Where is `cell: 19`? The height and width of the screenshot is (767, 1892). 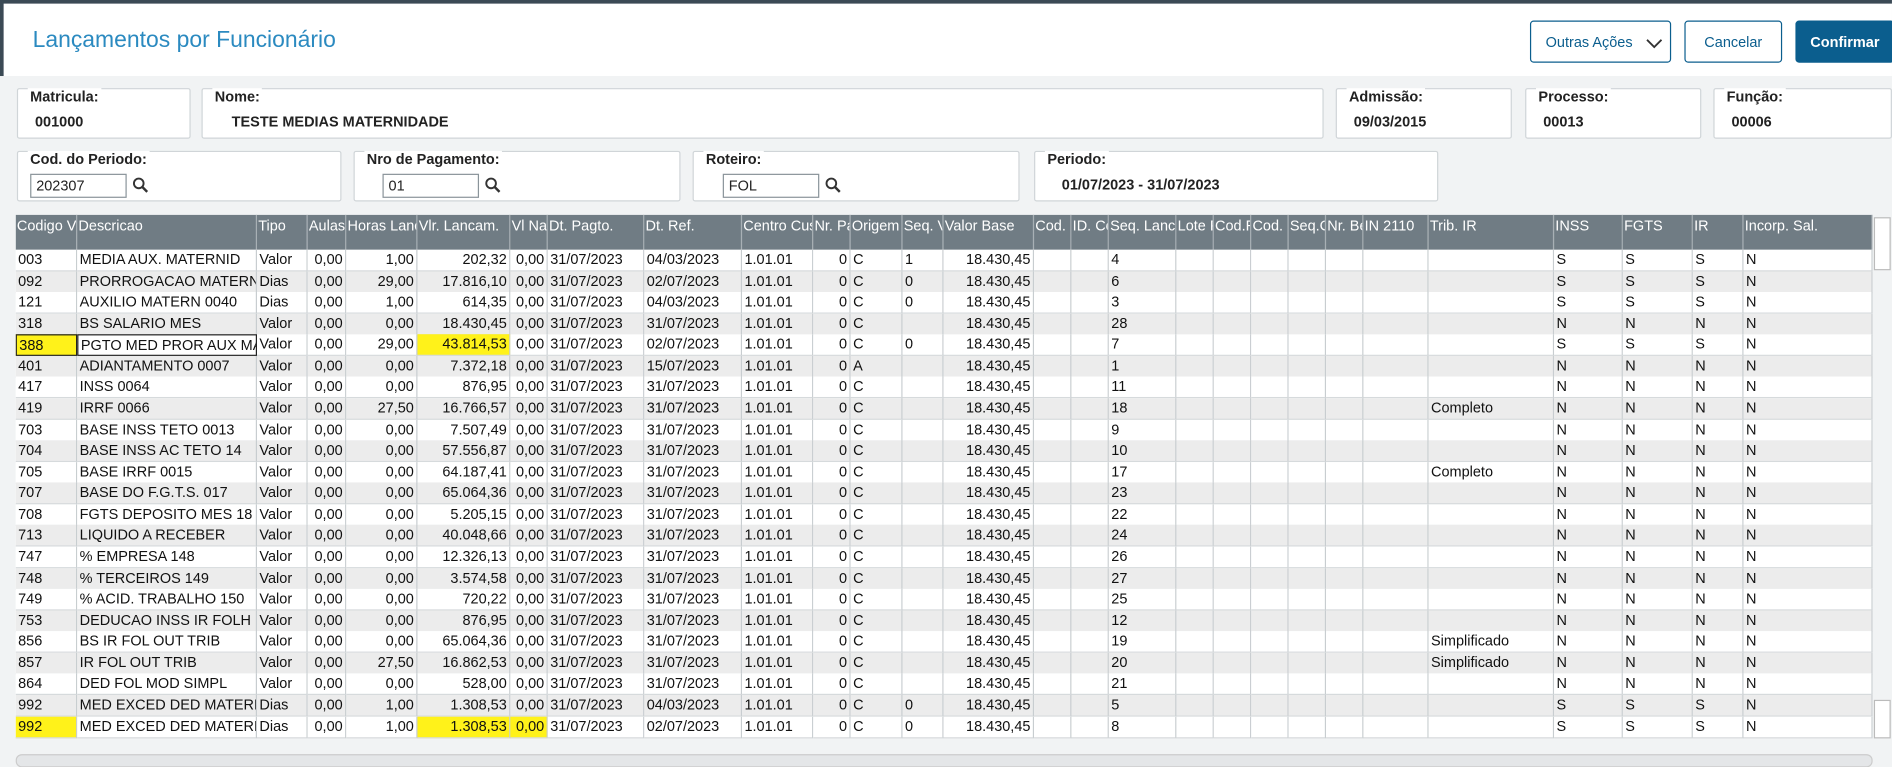 cell: 19 is located at coordinates (1142, 642).